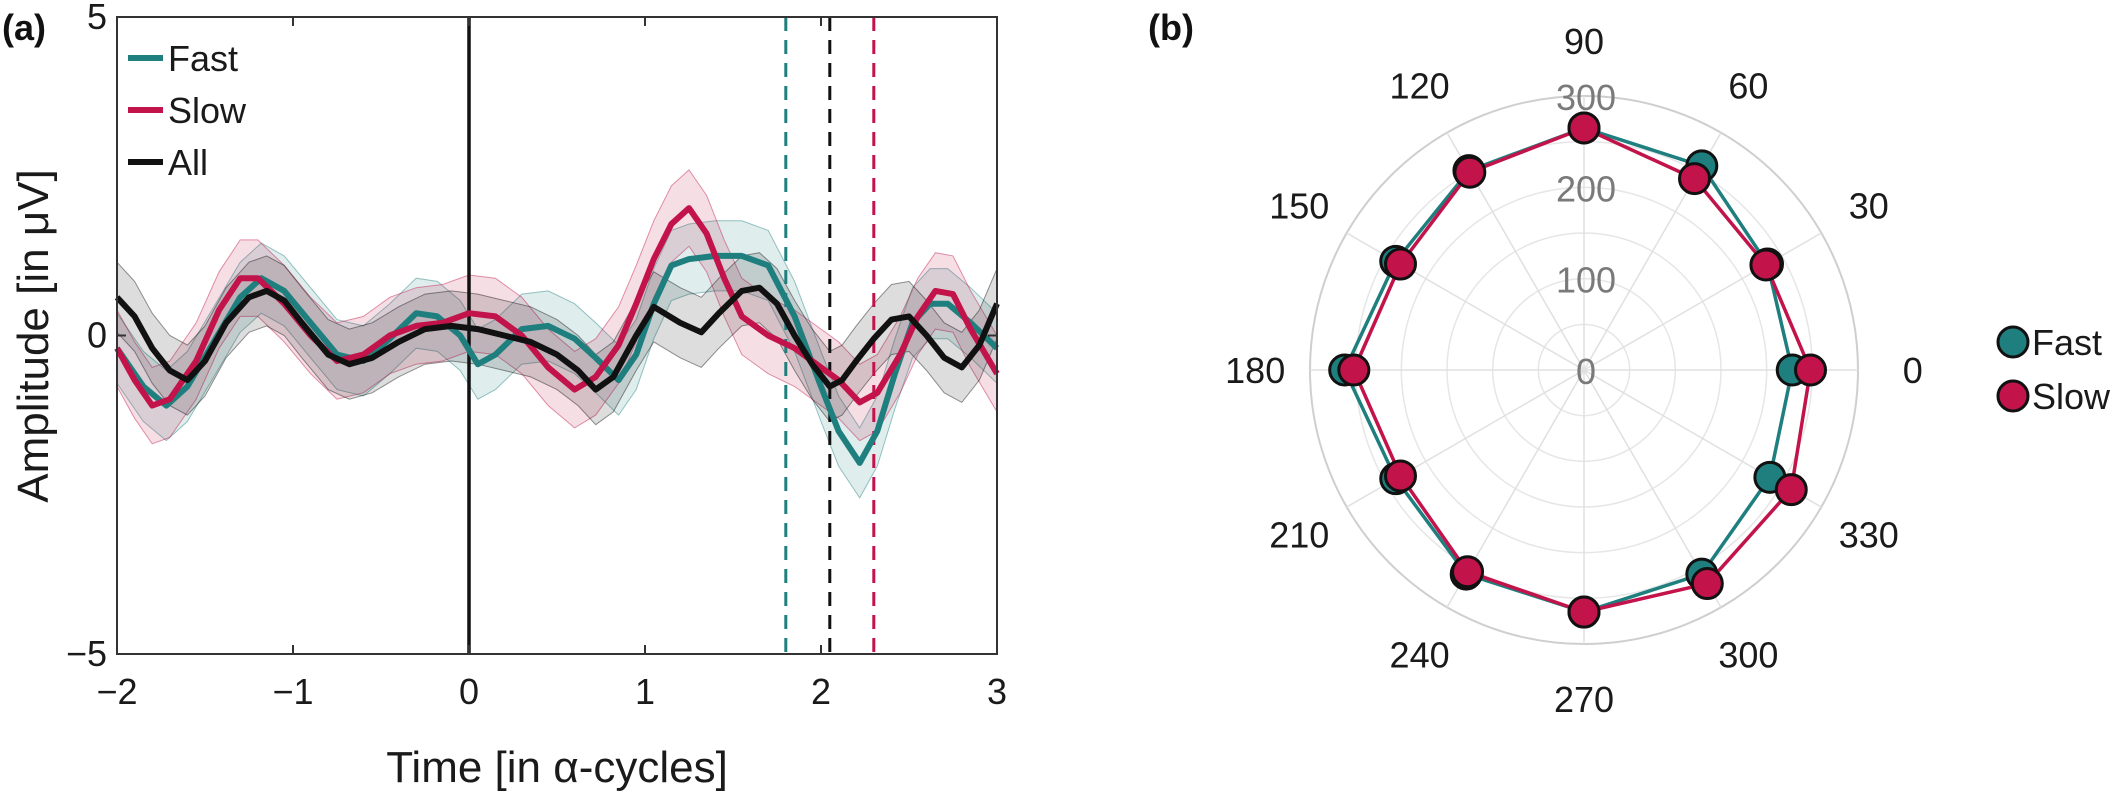 This screenshot has height=798, width=2128. Describe the element at coordinates (1748, 655) in the screenshot. I see `angle-tick-label: 300` at that location.